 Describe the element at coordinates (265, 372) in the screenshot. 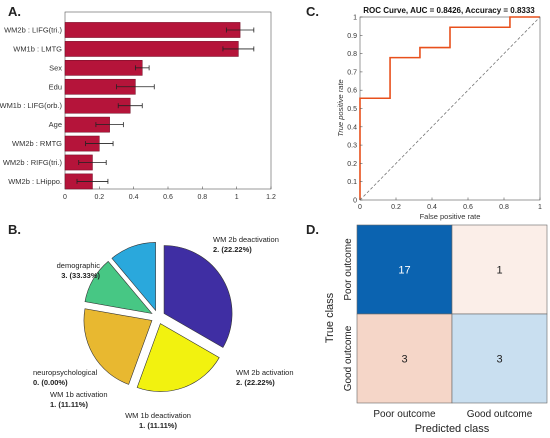

I see `pie-slice-label: WM 2b activation` at that location.